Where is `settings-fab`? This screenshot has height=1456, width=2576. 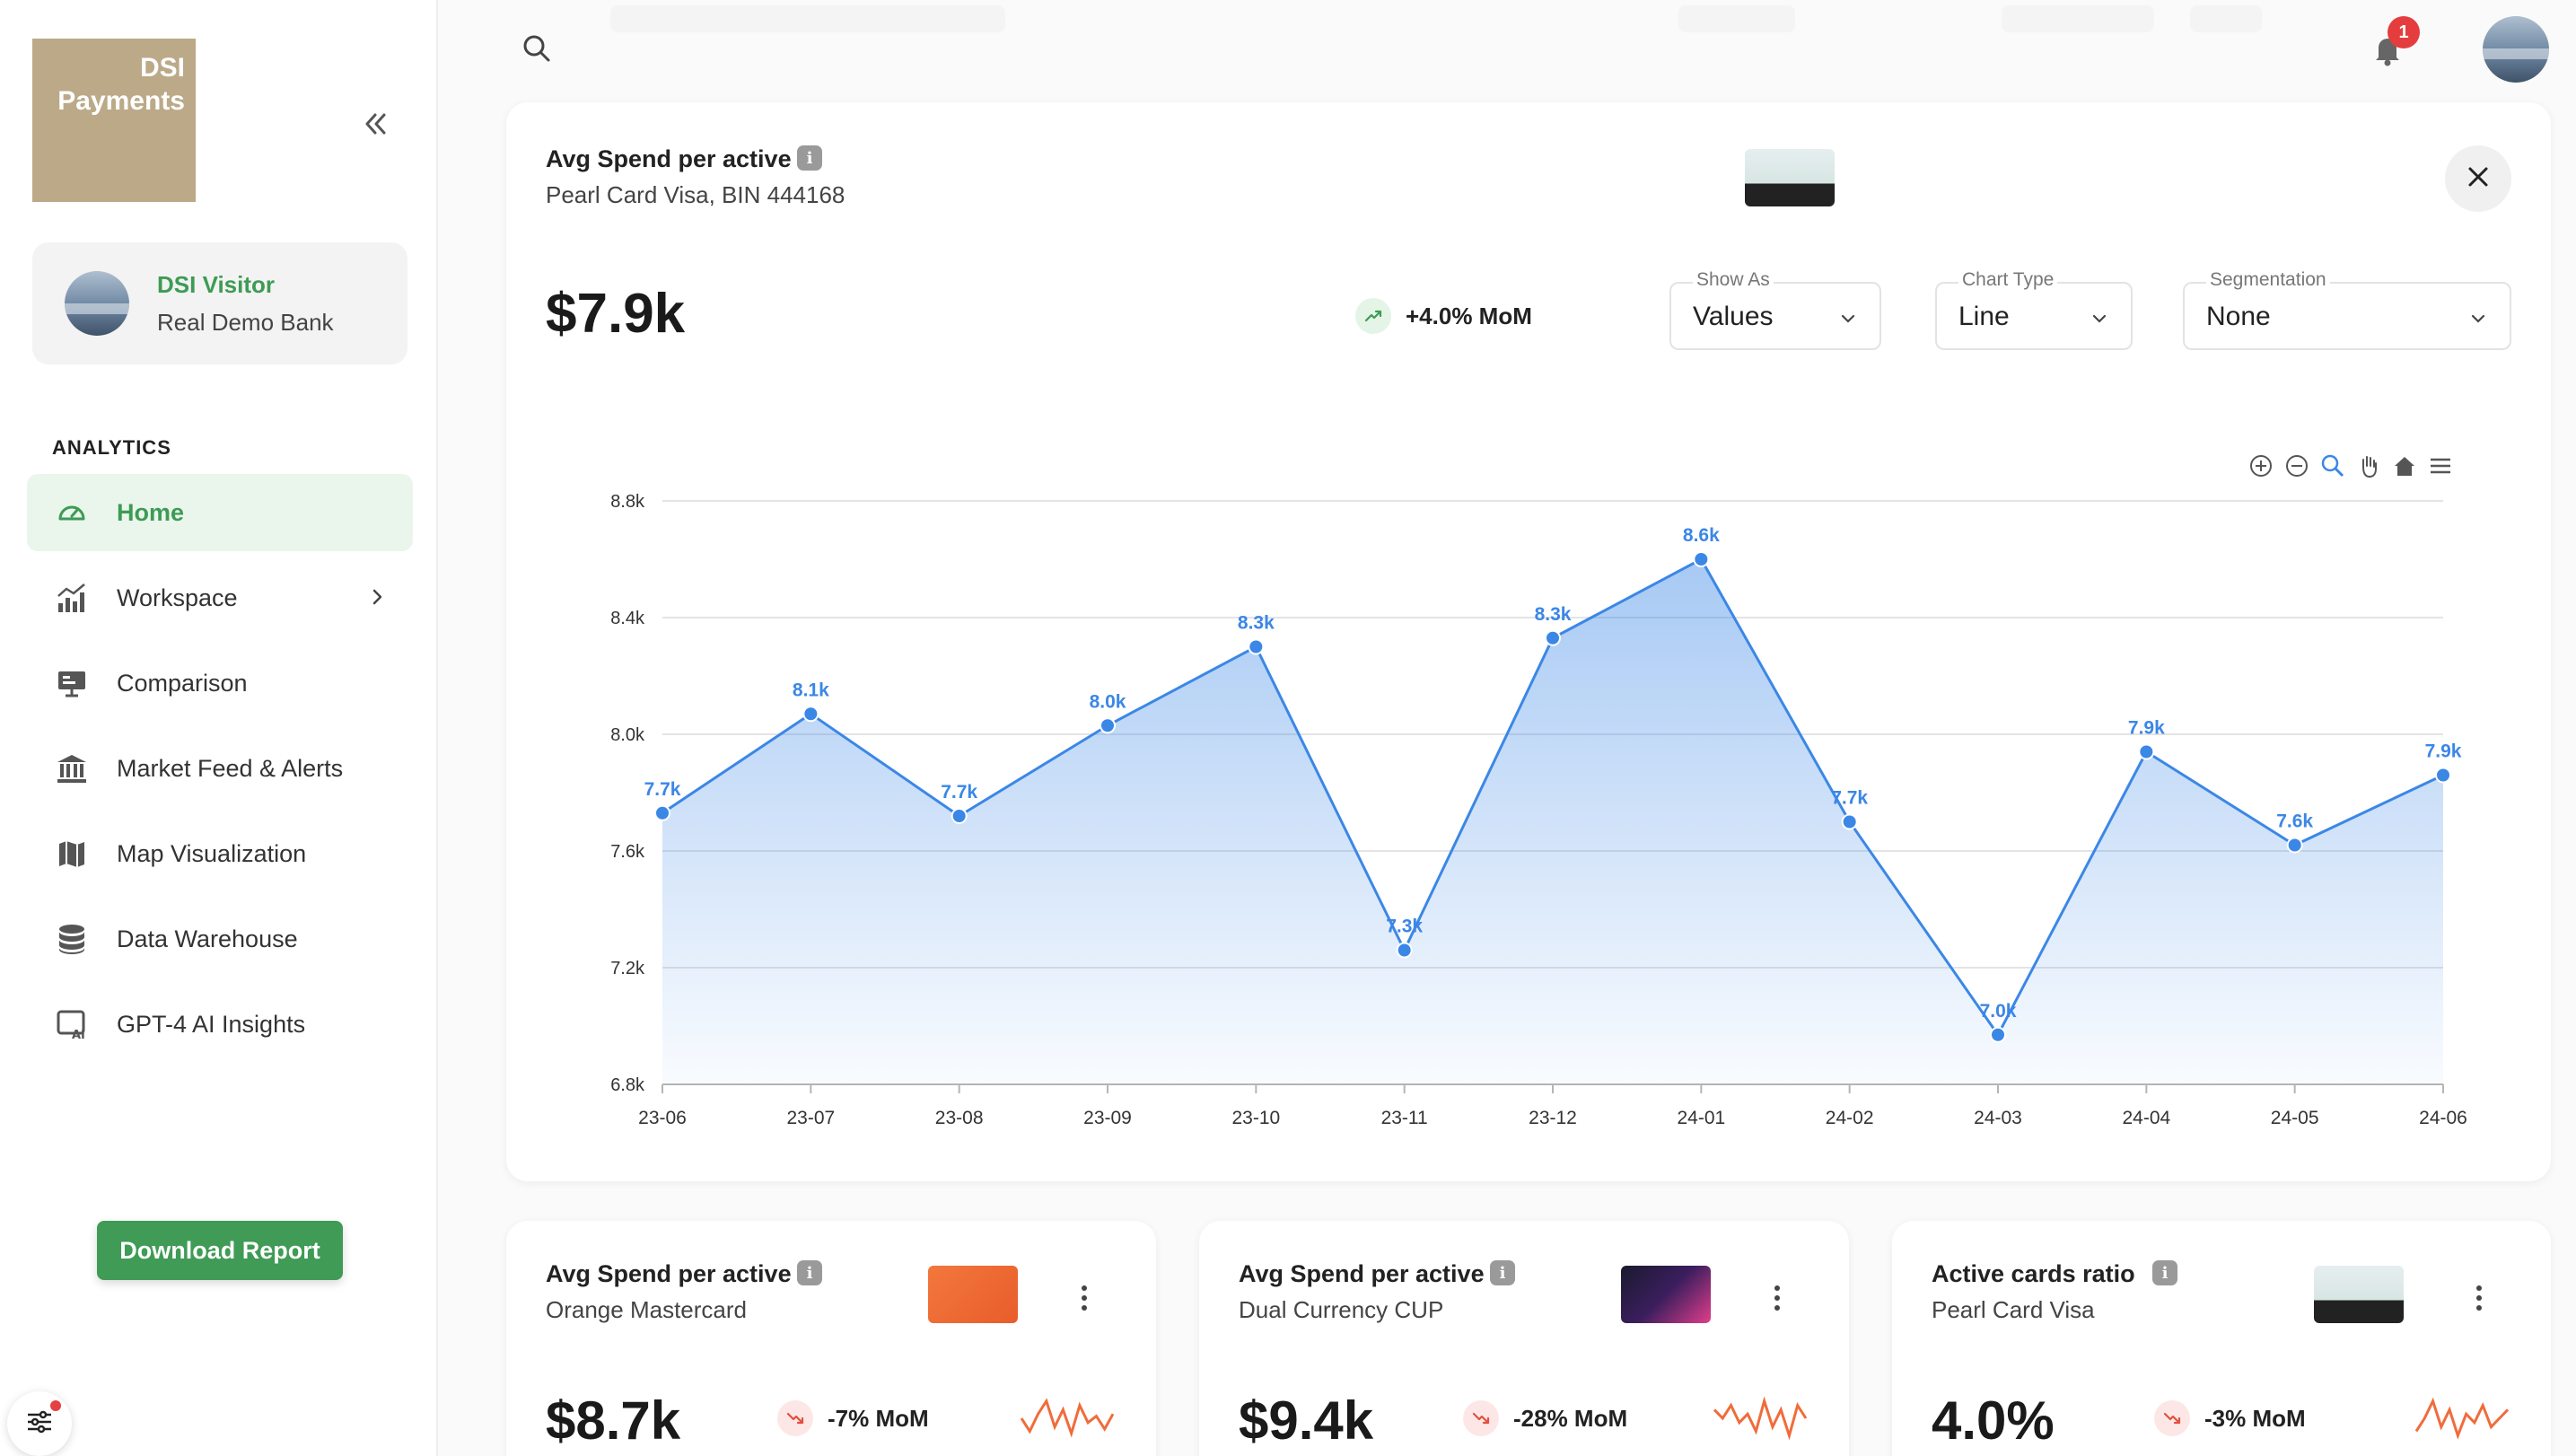 settings-fab is located at coordinates (39, 1423).